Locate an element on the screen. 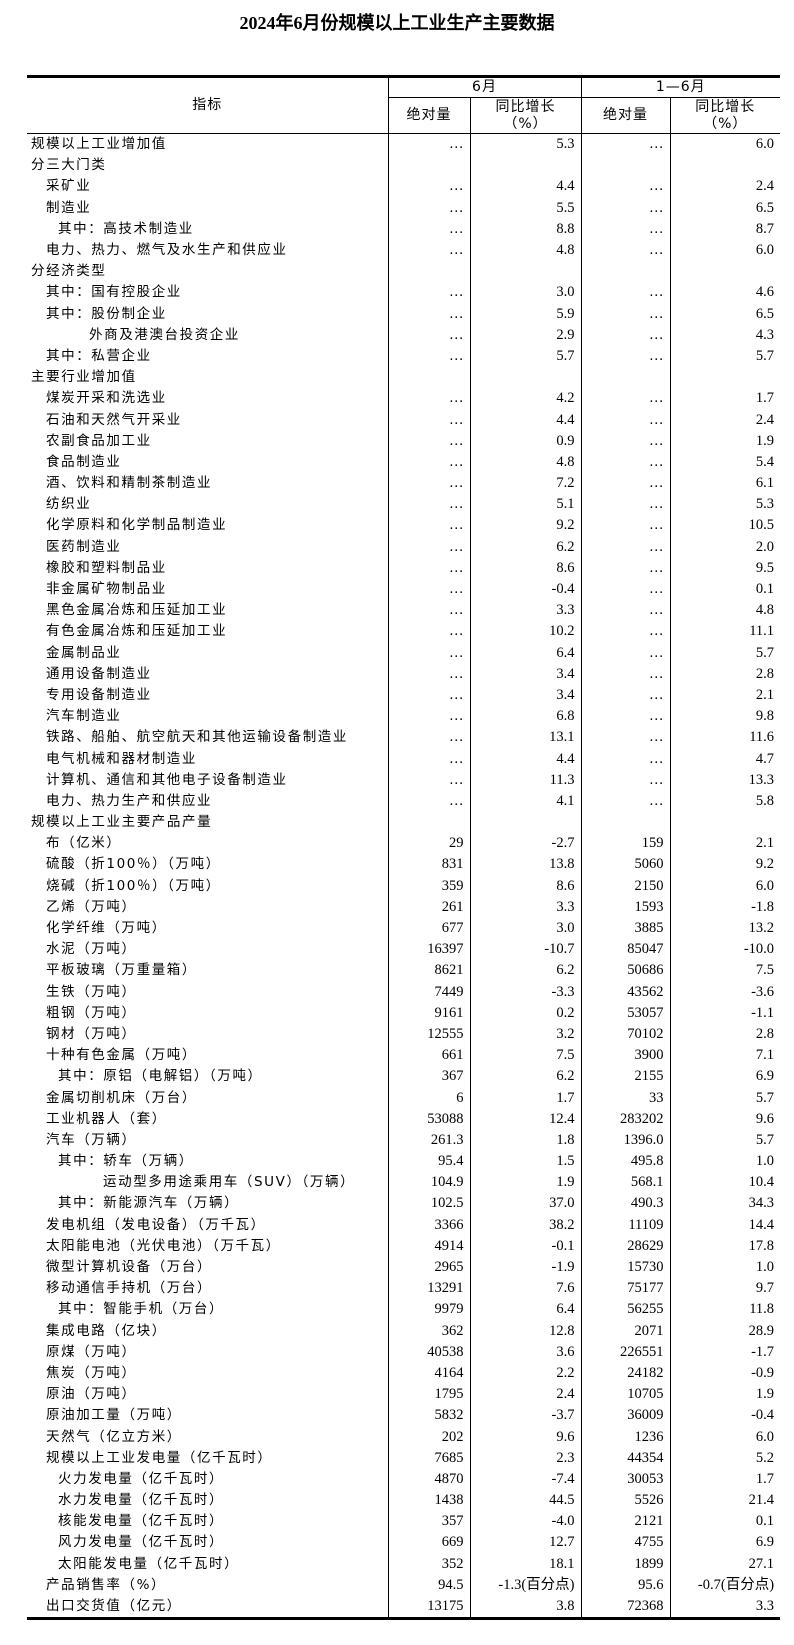  row-label: 黑色金属冶炼和压延加工业 is located at coordinates (137, 610).